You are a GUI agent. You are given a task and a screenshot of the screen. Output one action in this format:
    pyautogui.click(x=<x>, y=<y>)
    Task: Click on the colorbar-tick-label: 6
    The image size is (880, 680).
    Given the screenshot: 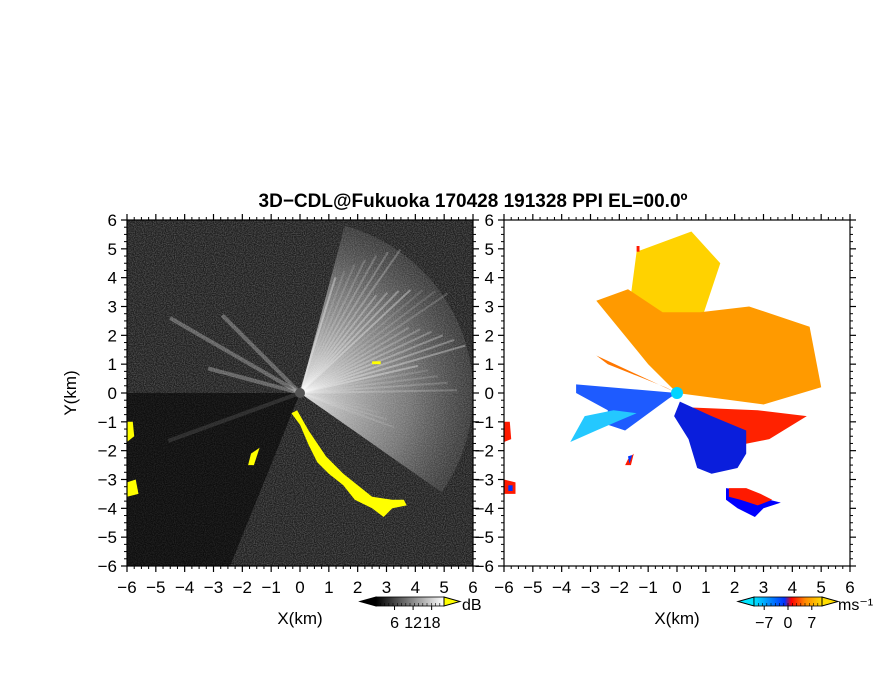 What is the action you would take?
    pyautogui.click(x=394, y=623)
    